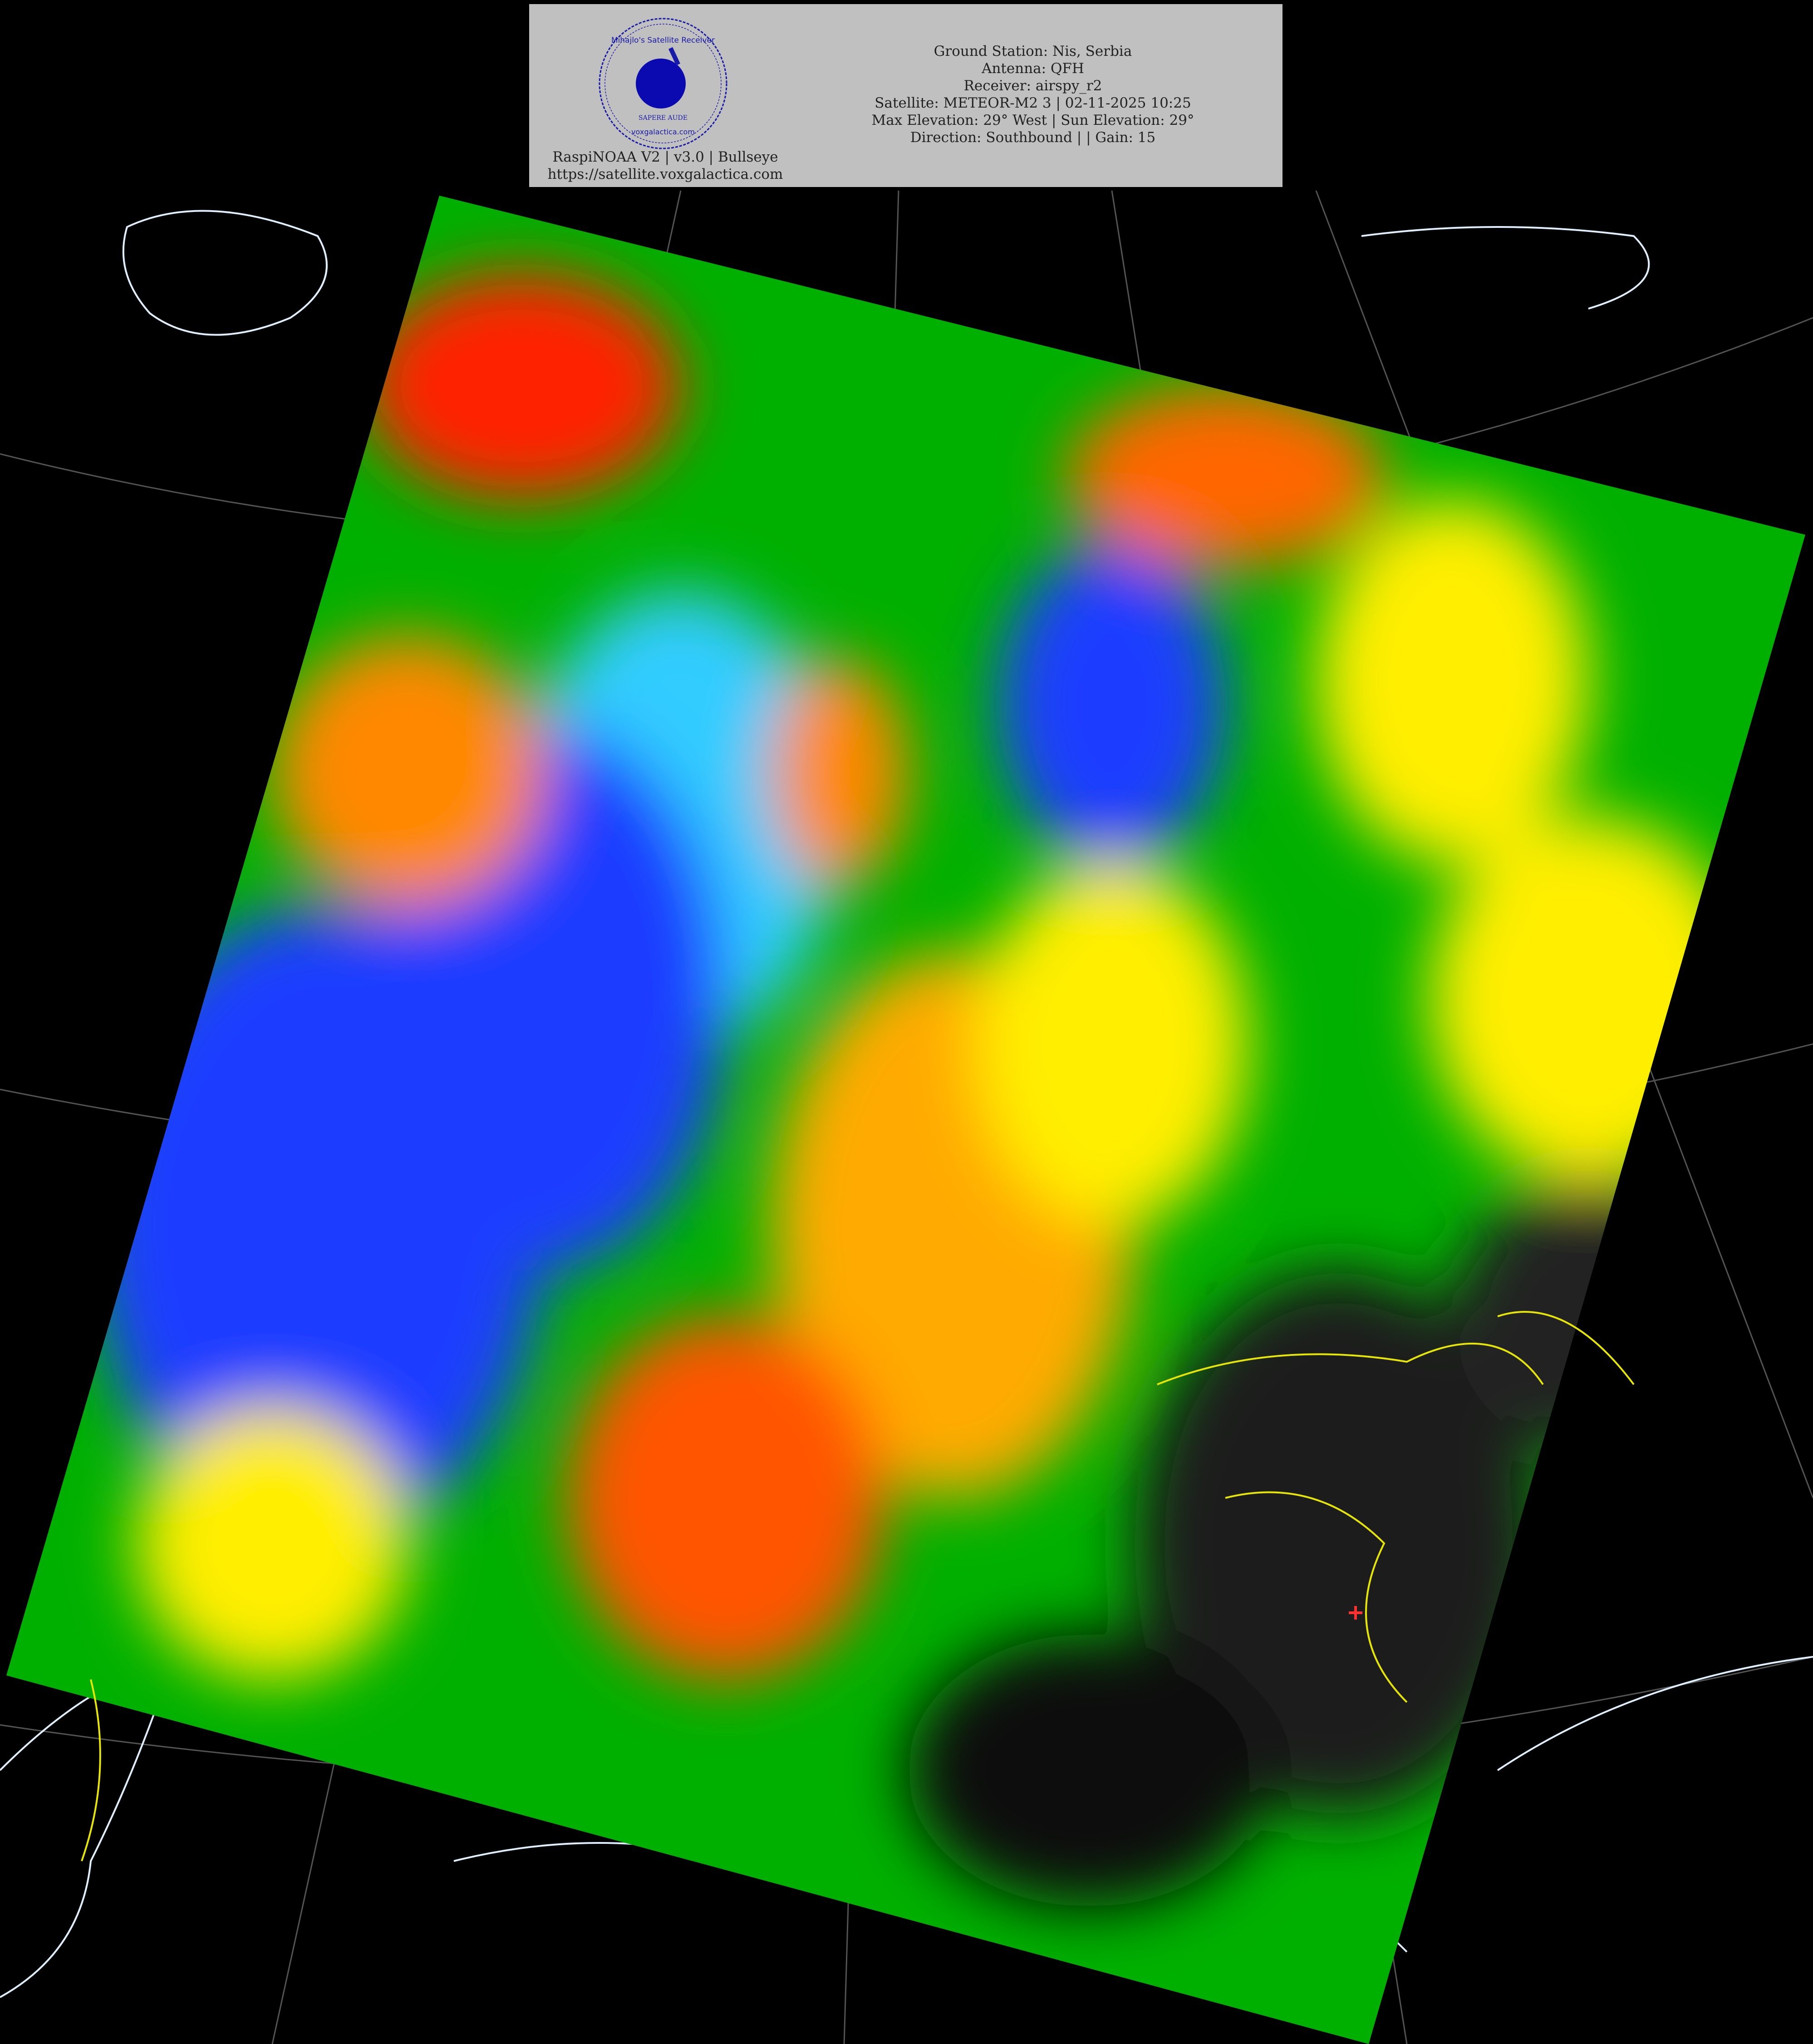 Image resolution: width=1813 pixels, height=2044 pixels. Describe the element at coordinates (665, 157) in the screenshot. I see `software-version: RaspiNOAA V2 | v3.0 | Bullseye` at that location.